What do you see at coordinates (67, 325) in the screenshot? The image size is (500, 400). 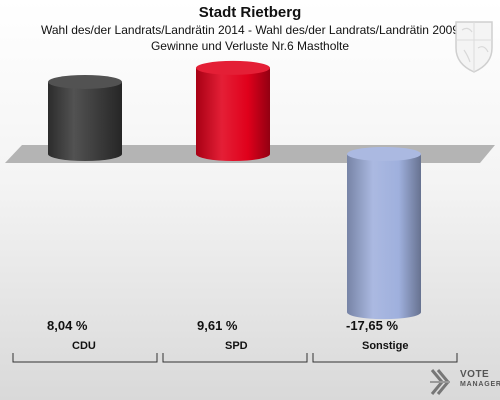 I see `value-label-cdu: 8,04 %` at bounding box center [67, 325].